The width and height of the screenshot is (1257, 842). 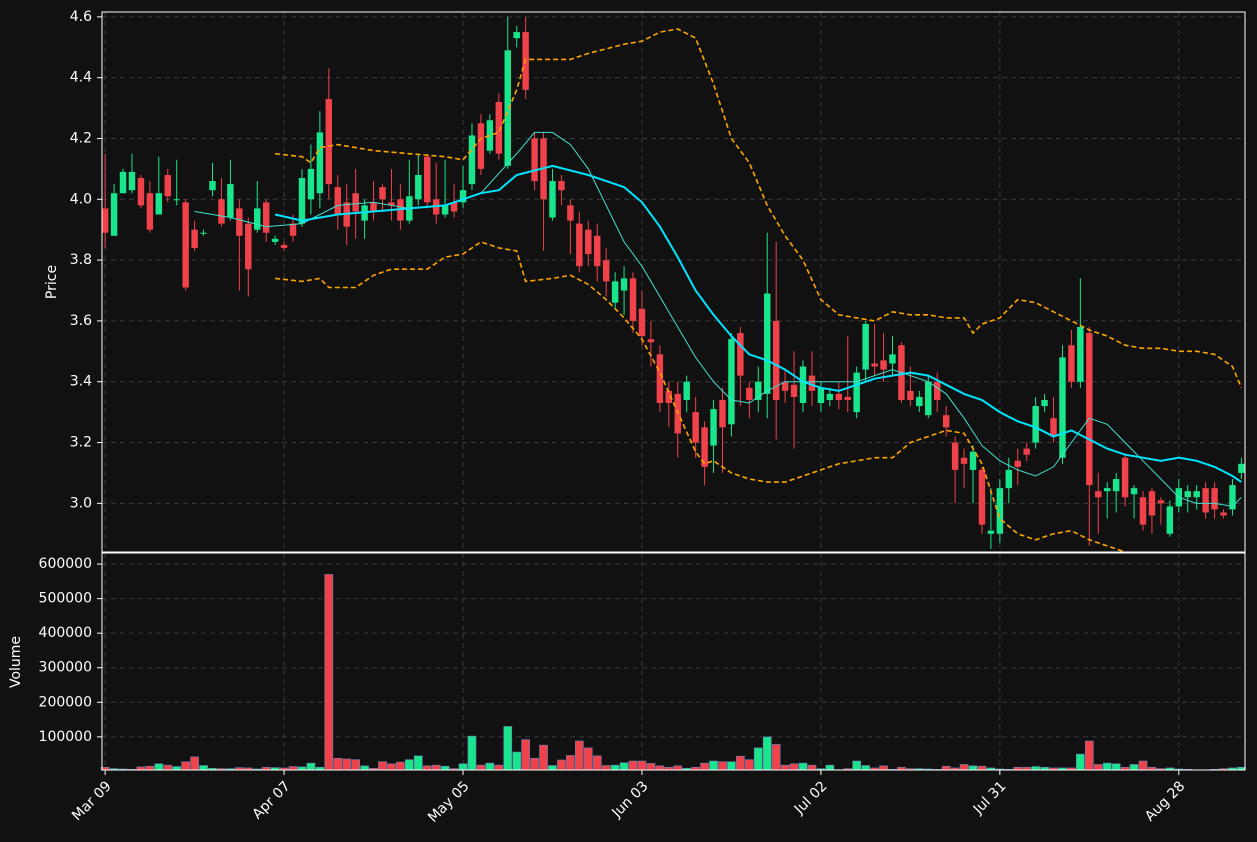 What do you see at coordinates (81, 382) in the screenshot?
I see `y-tick-label: 3.4` at bounding box center [81, 382].